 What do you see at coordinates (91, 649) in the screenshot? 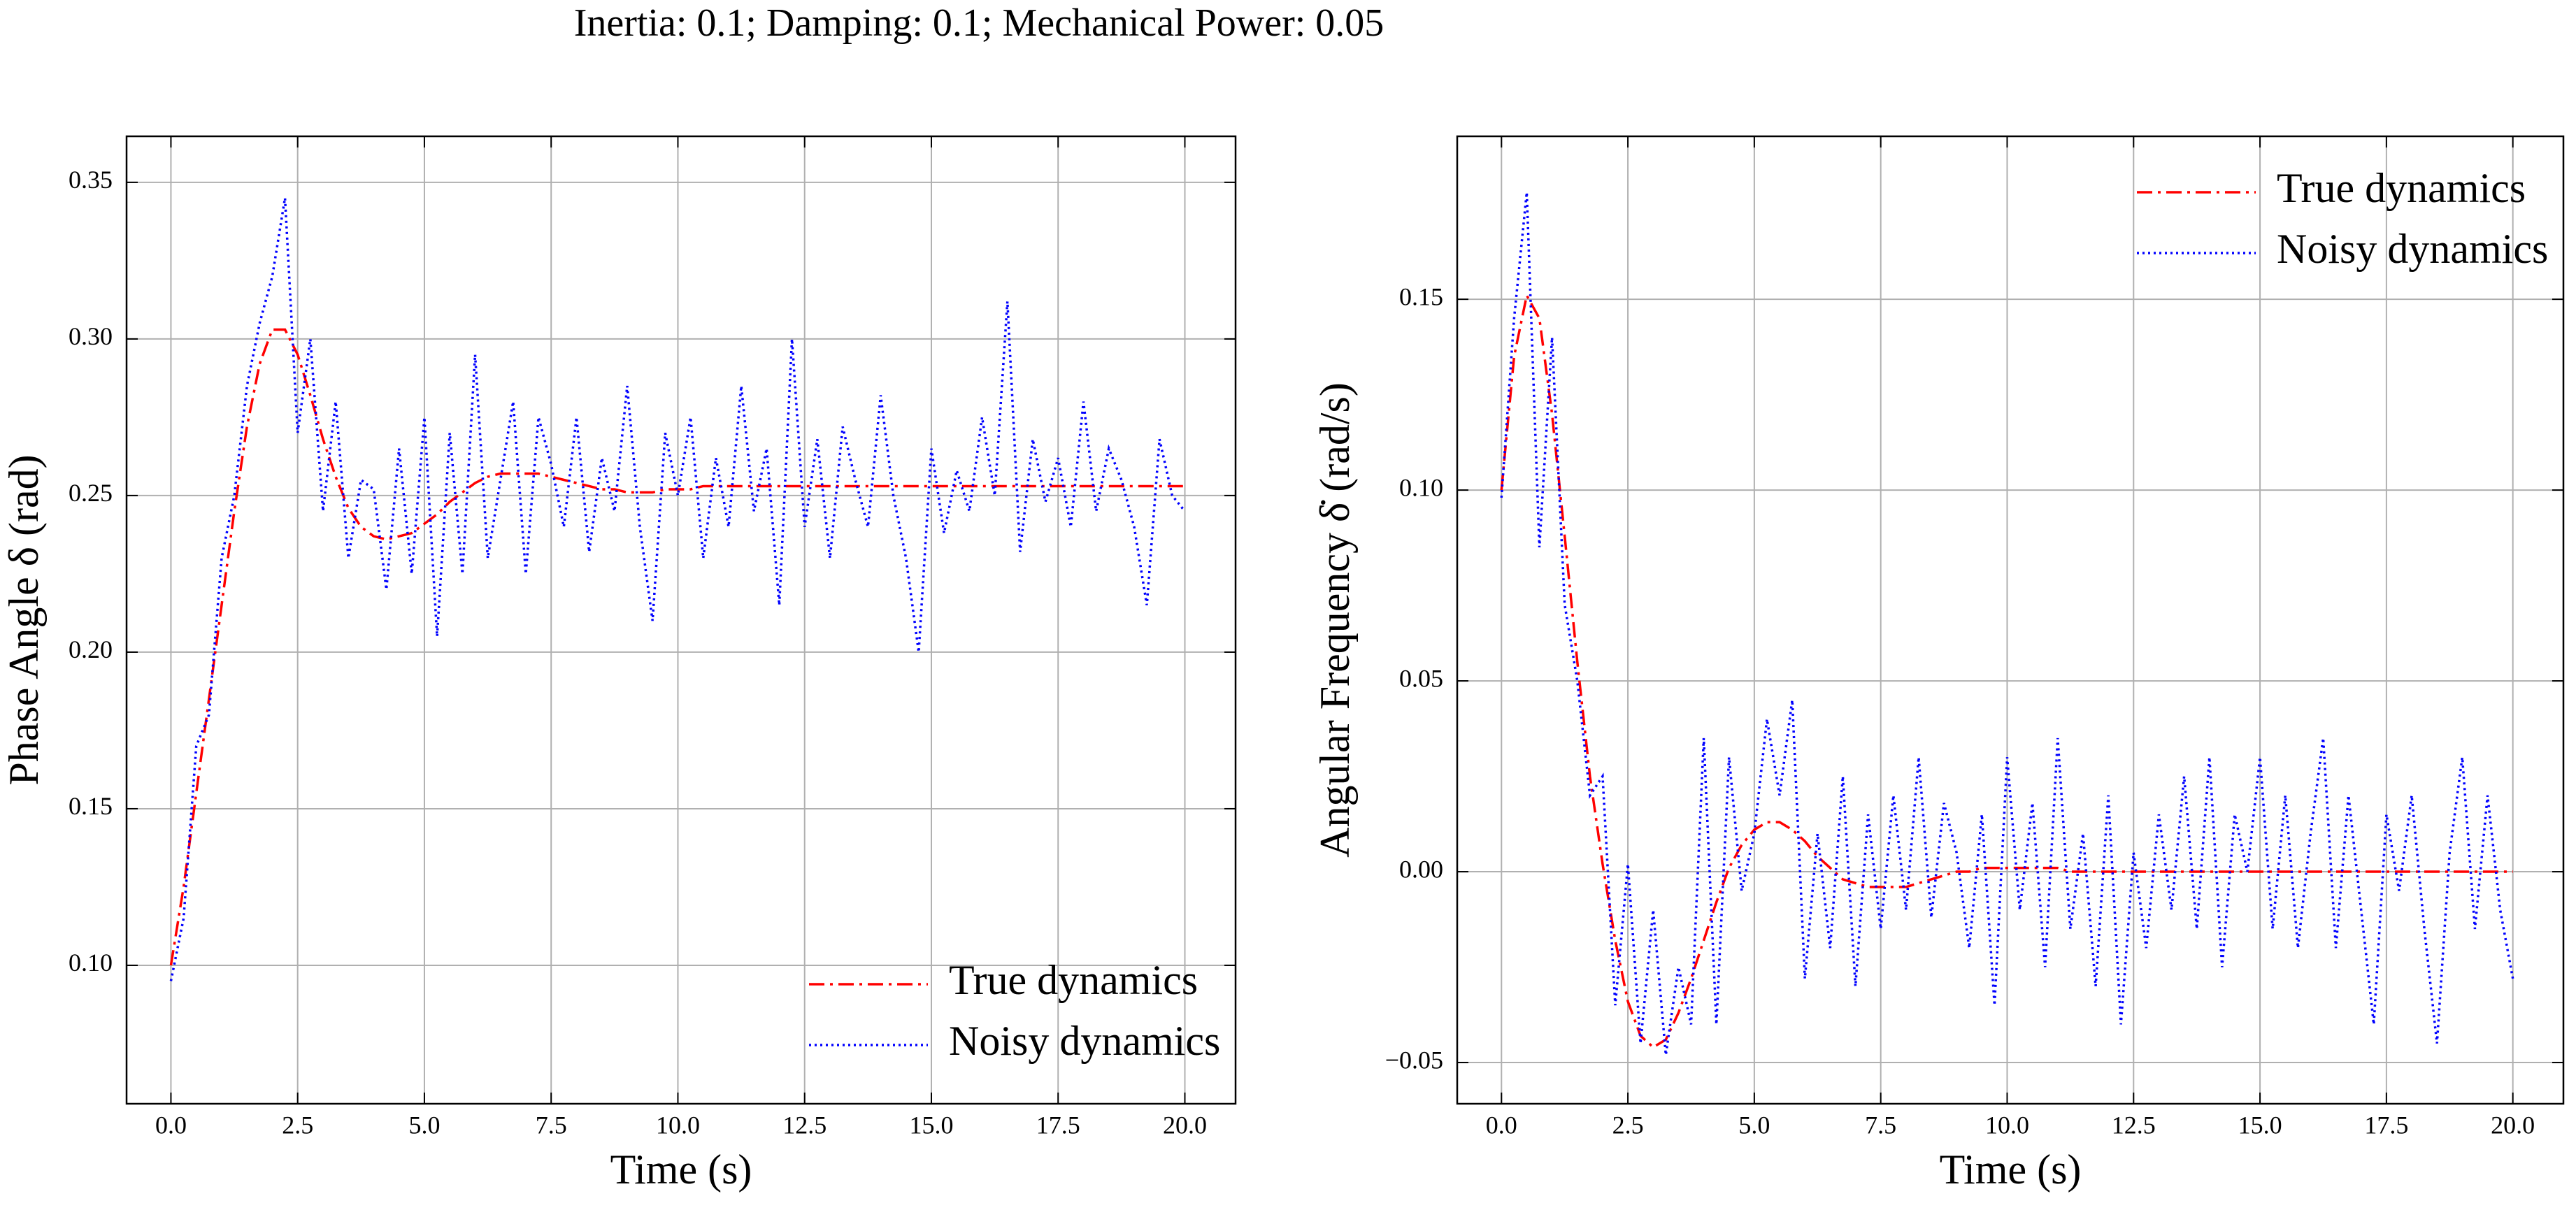
I see `y-tick-label: 0.20` at bounding box center [91, 649].